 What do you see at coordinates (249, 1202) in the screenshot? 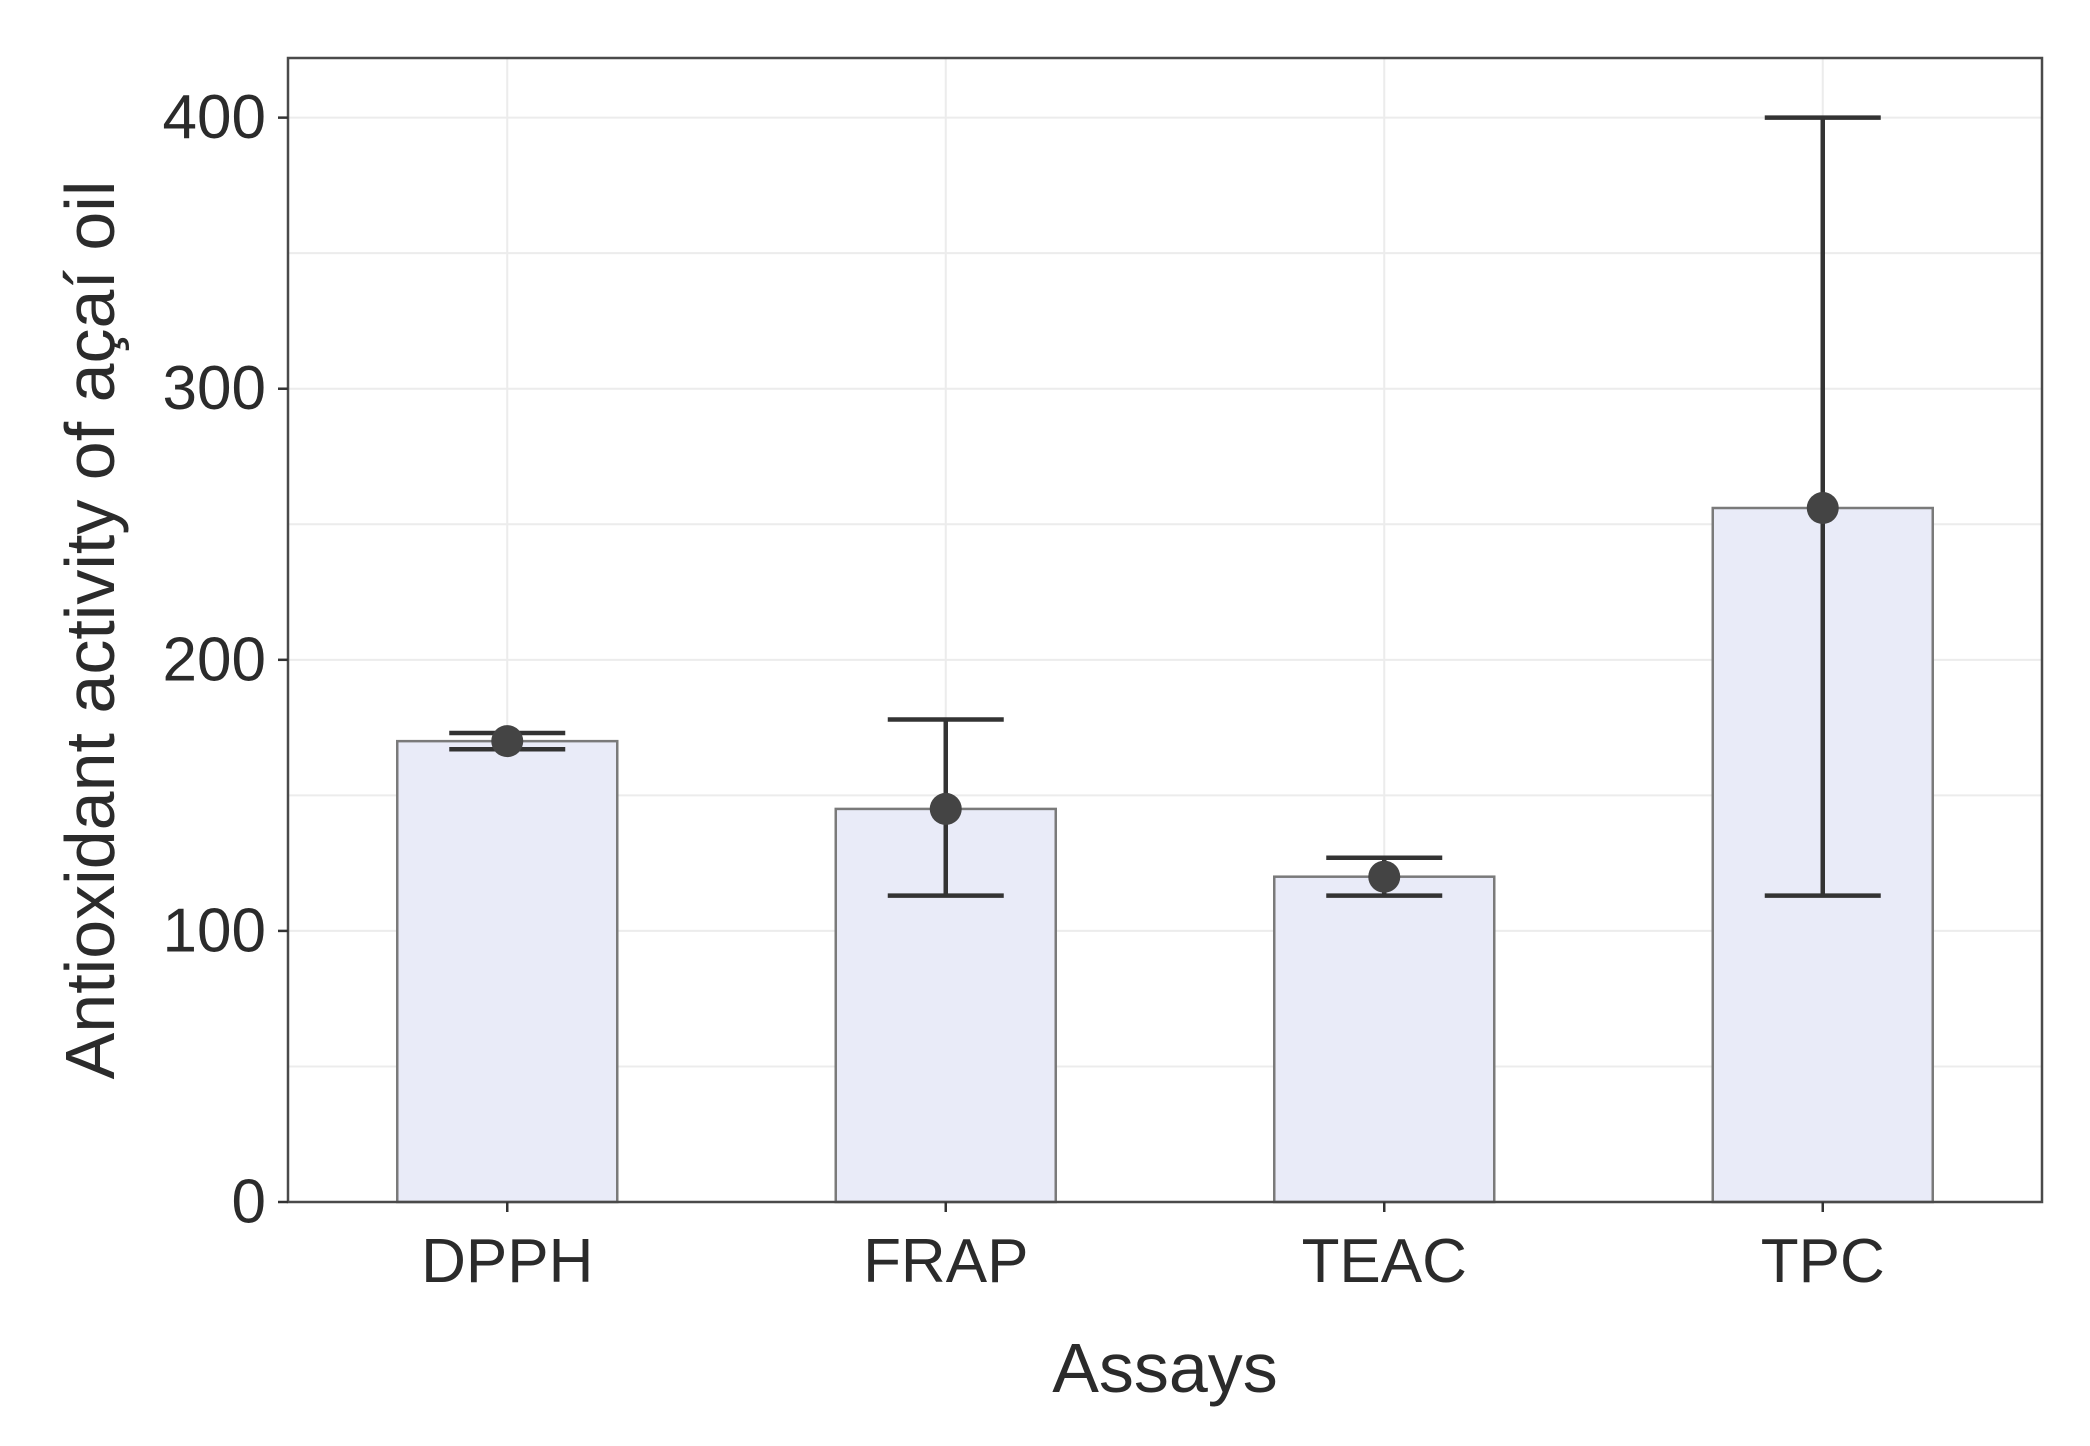
I see `y-tick-label: 0` at bounding box center [249, 1202].